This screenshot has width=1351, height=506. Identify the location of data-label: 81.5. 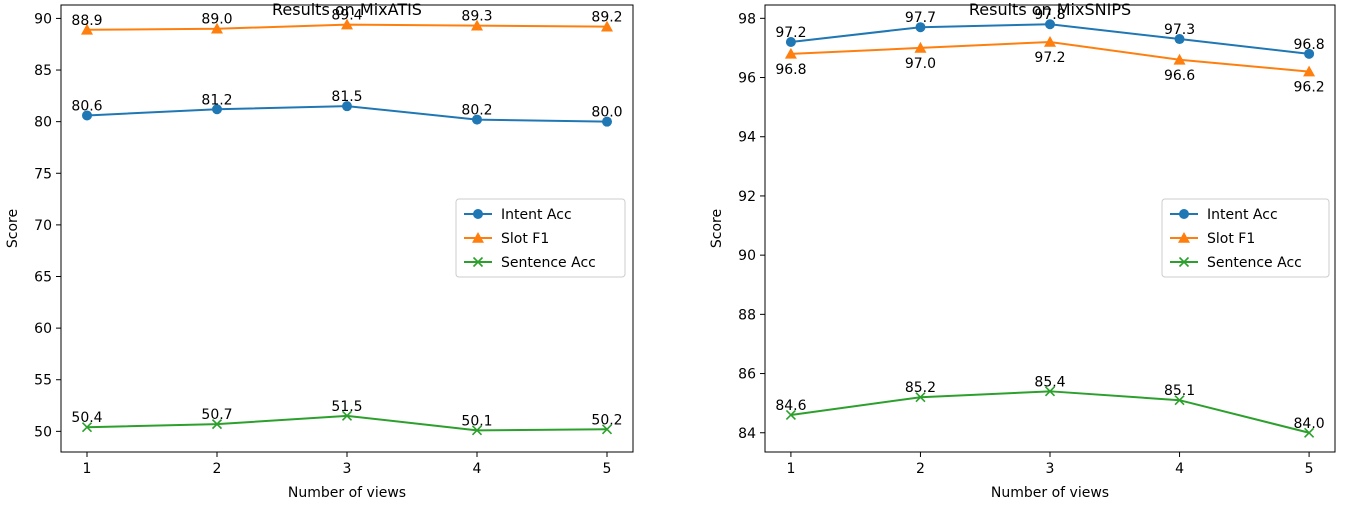
(346, 97).